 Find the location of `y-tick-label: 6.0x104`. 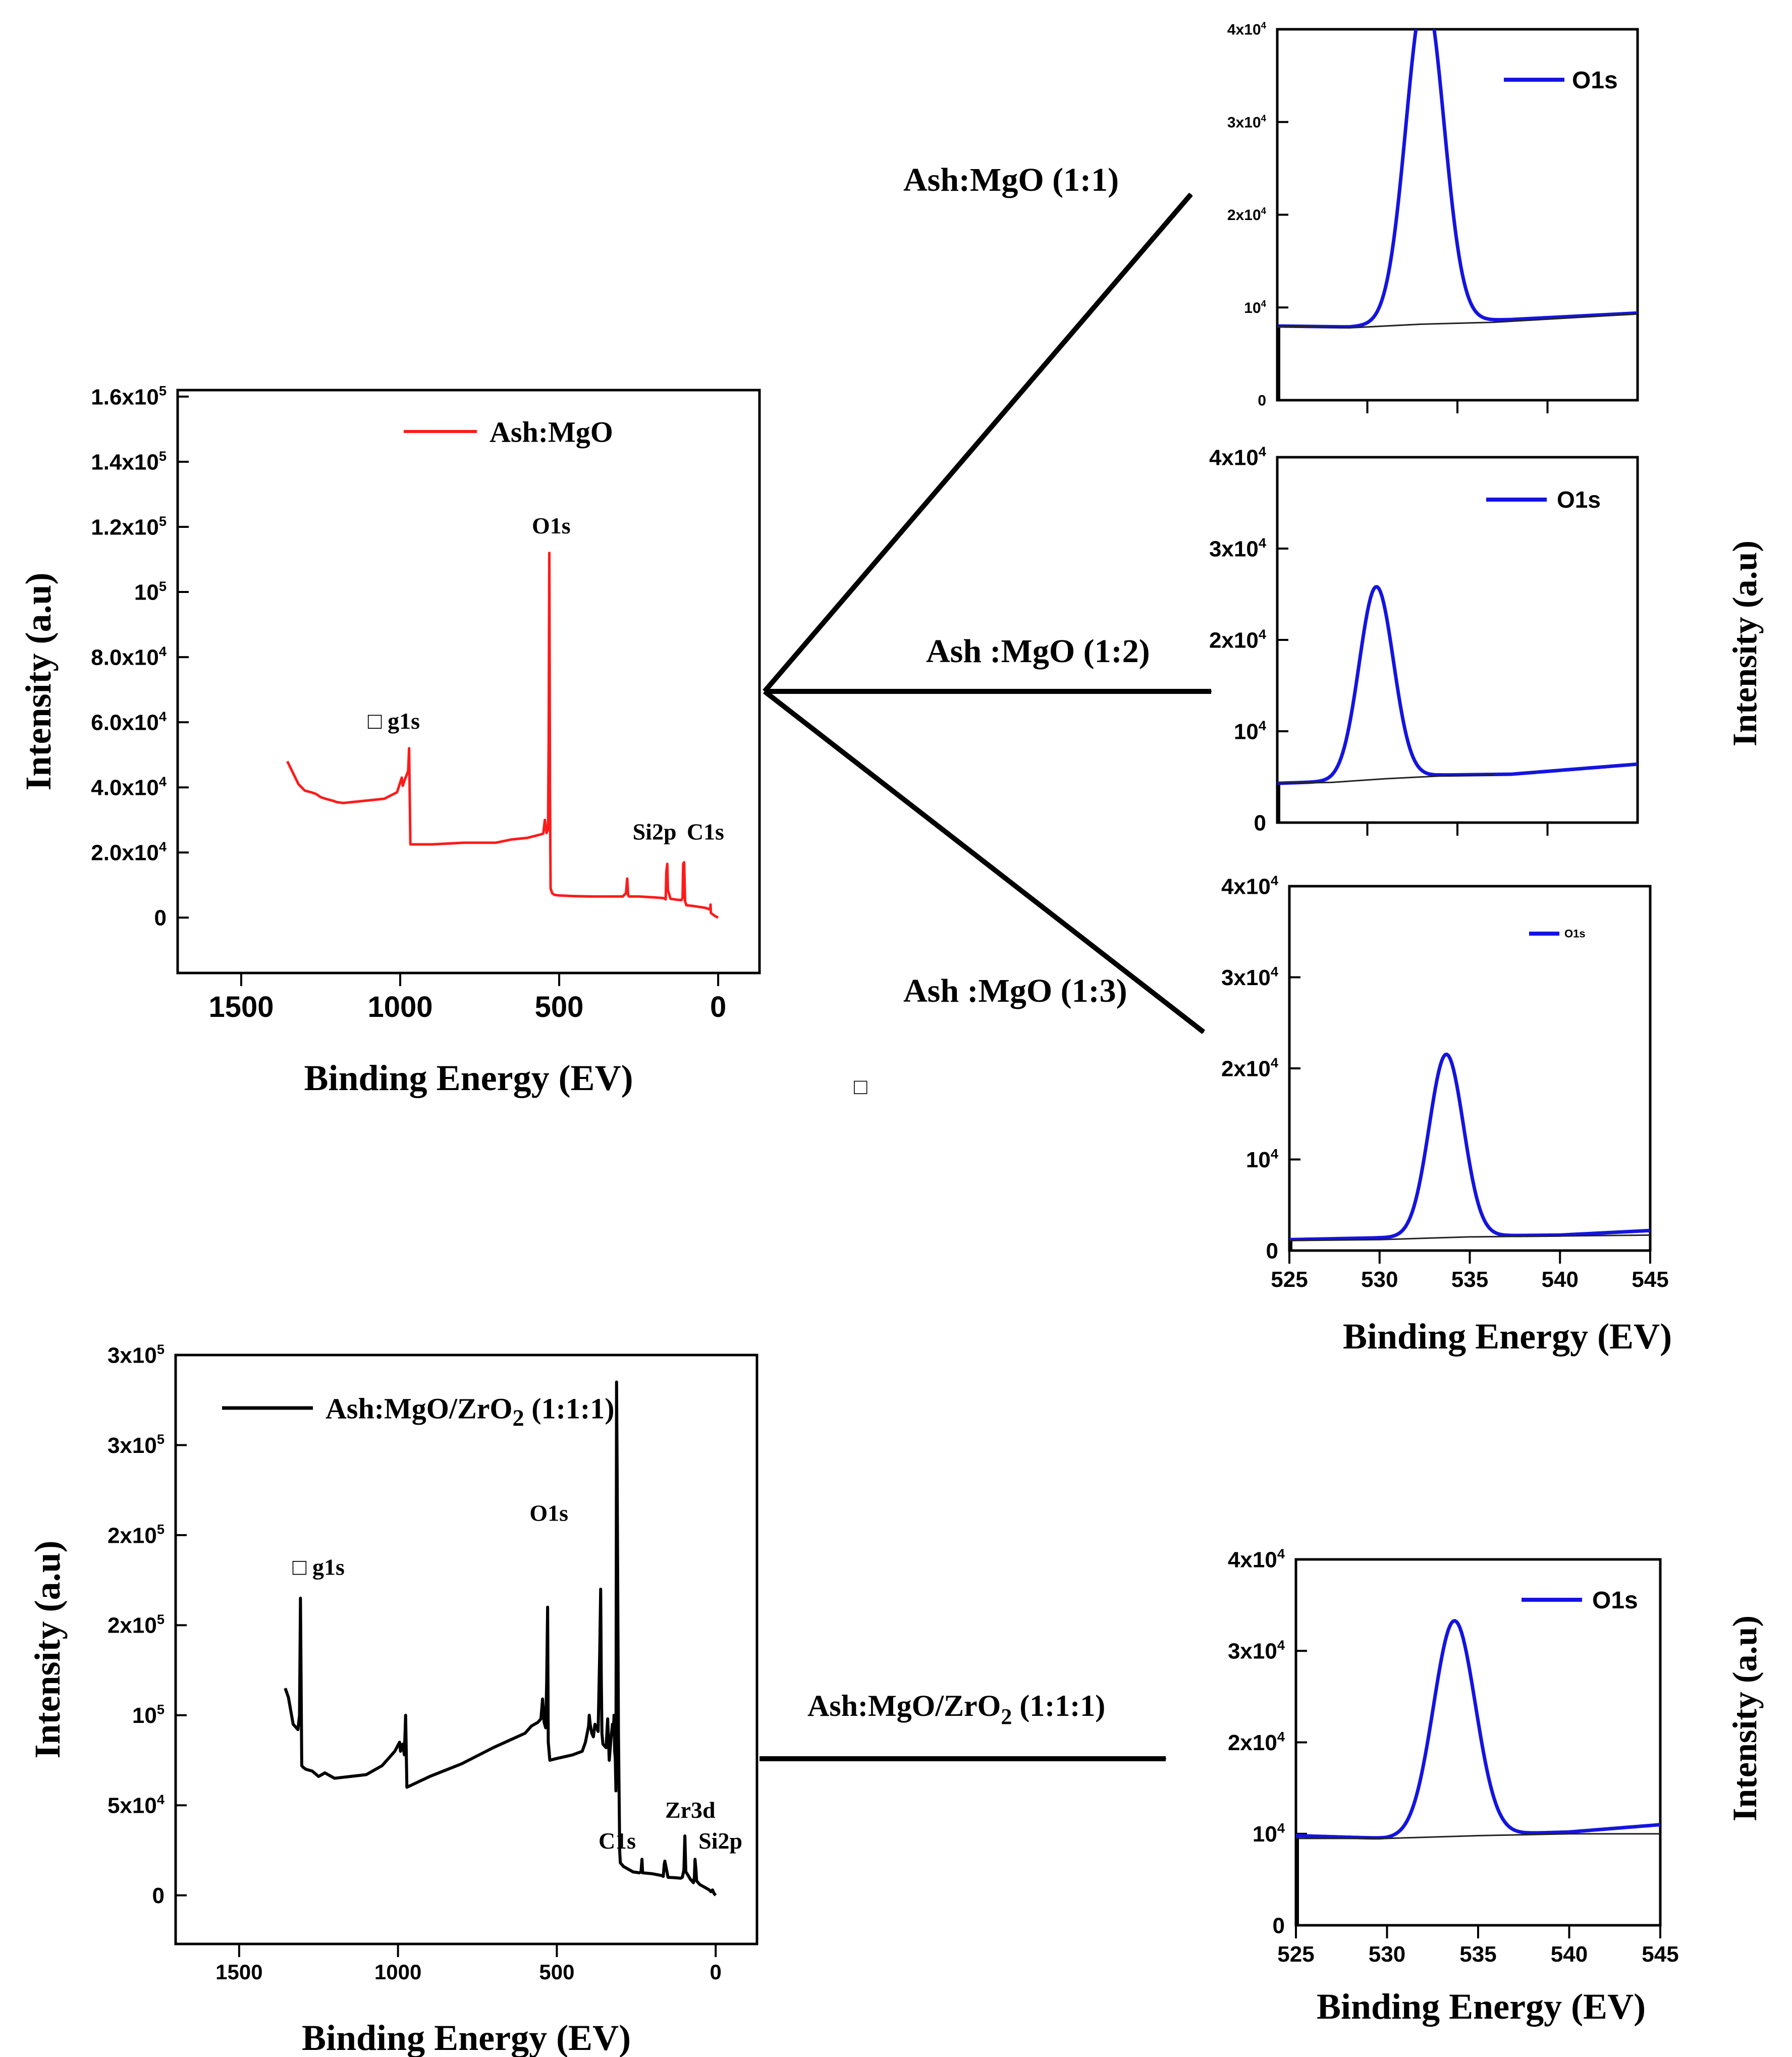

y-tick-label: 6.0x104 is located at coordinates (129, 722).